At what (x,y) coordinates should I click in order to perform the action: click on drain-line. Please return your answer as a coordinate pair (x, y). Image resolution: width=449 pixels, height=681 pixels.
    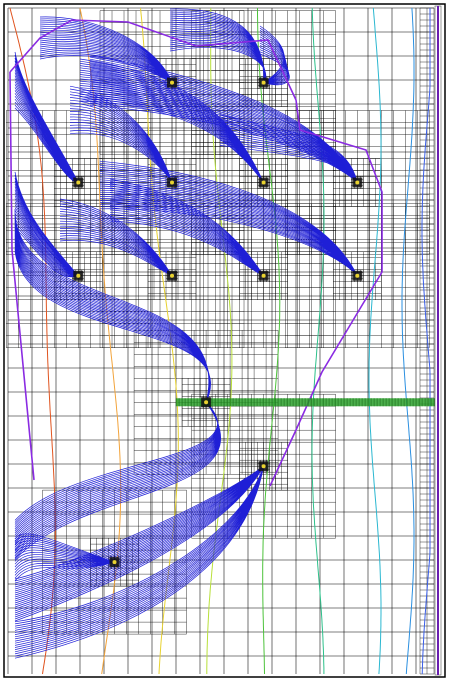
    Looking at the image, I should click on (305, 402).